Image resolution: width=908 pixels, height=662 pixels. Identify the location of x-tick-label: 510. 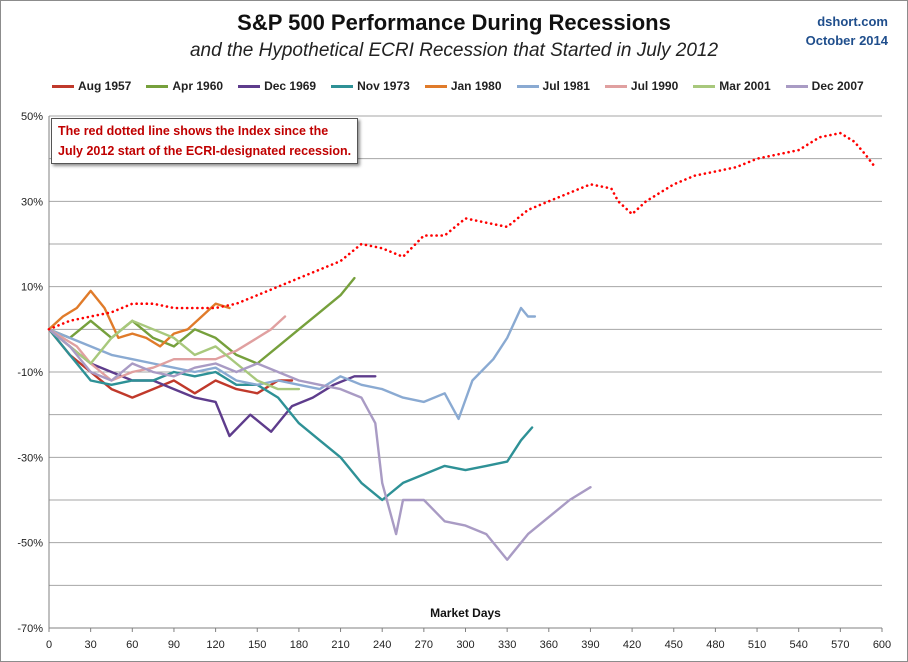
(757, 645).